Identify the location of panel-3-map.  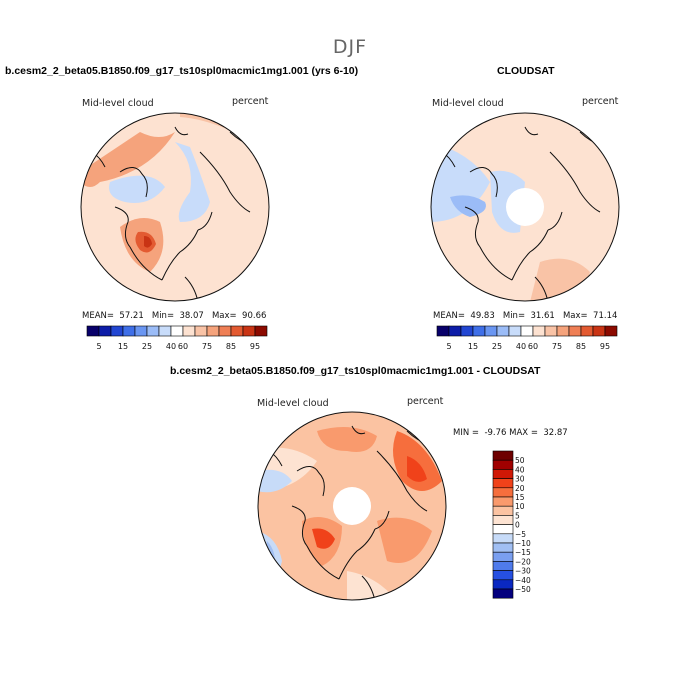
(352, 506).